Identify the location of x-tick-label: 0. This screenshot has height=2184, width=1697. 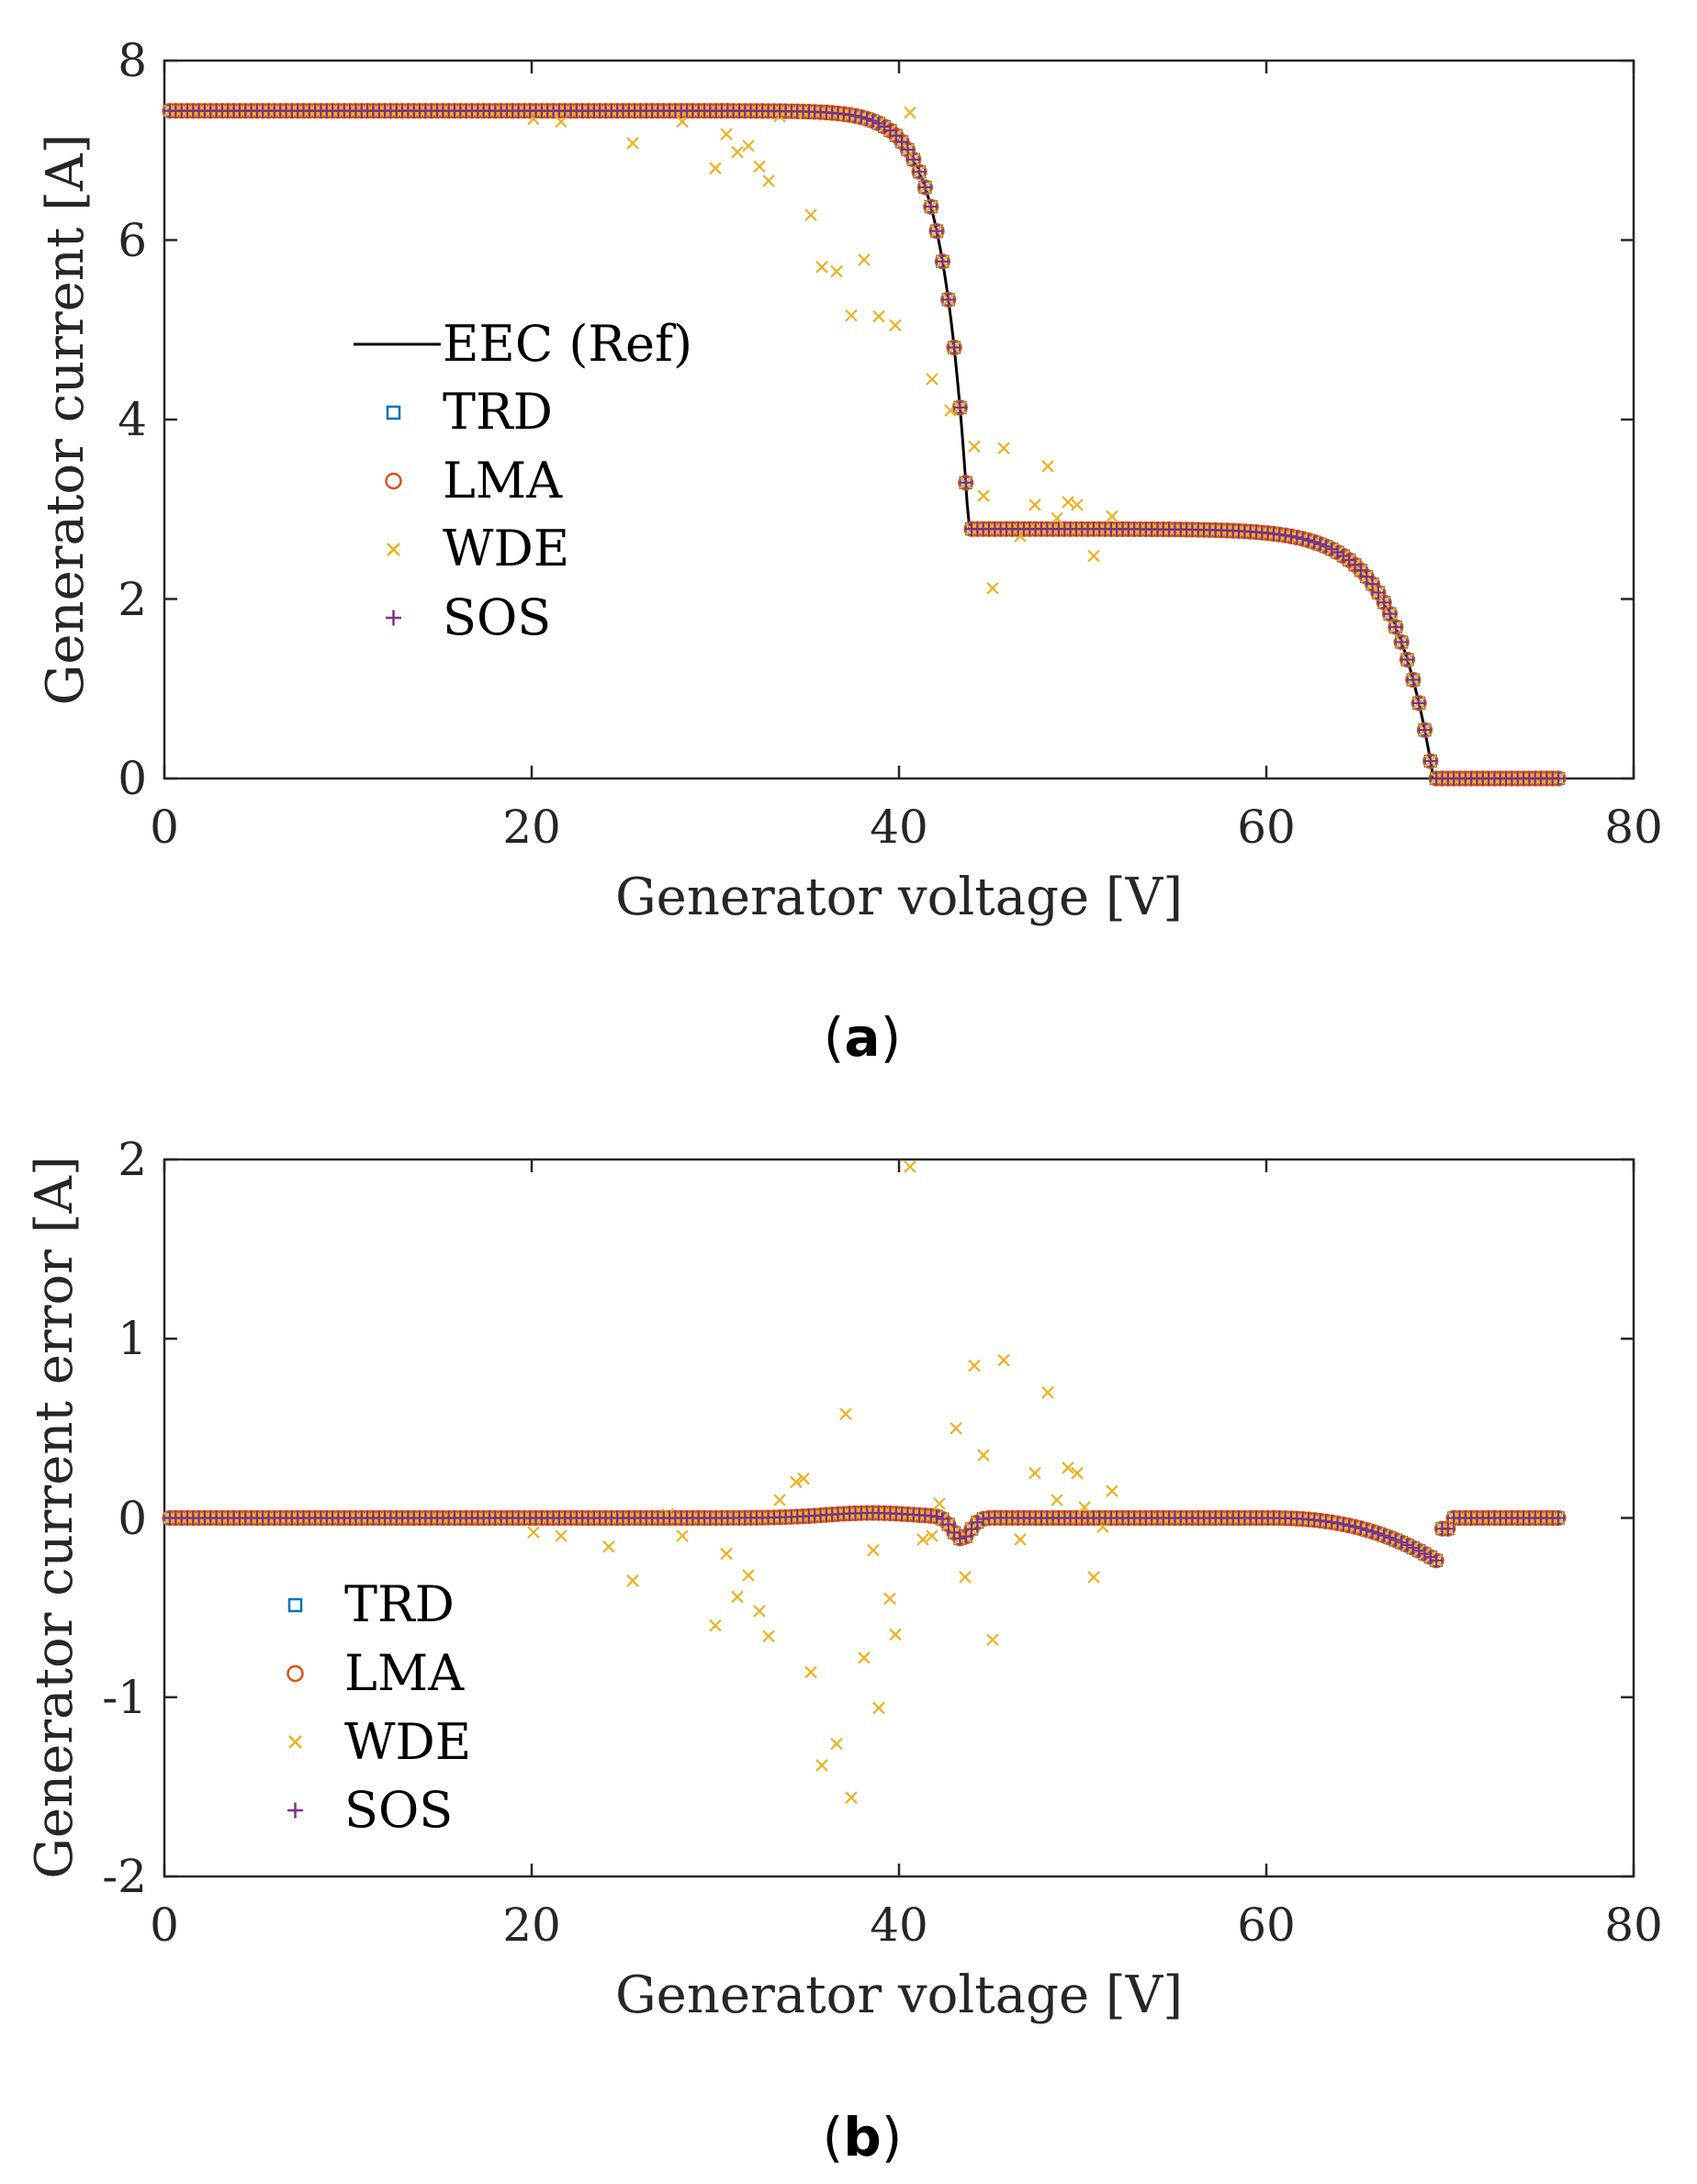
(164, 1925).